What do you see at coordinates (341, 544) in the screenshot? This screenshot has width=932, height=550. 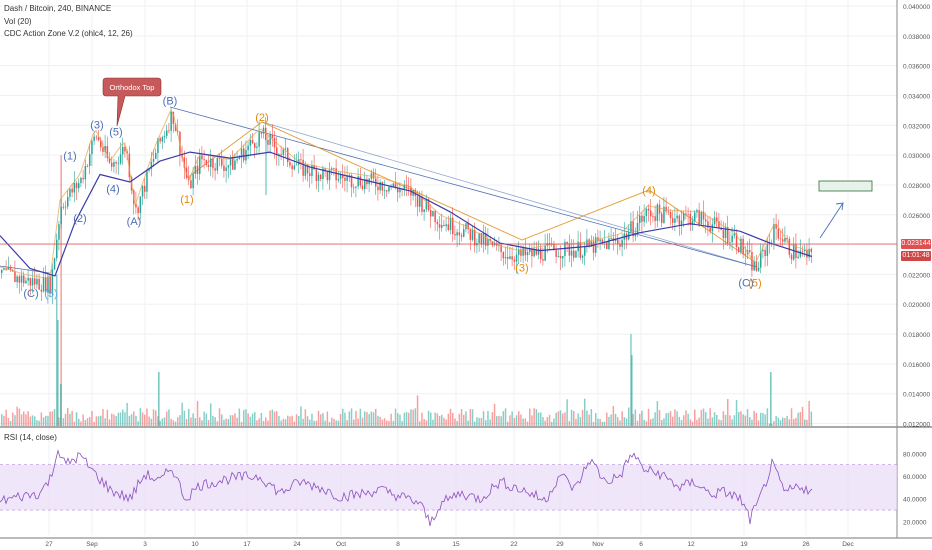 I see `time-tick-label: Oct` at bounding box center [341, 544].